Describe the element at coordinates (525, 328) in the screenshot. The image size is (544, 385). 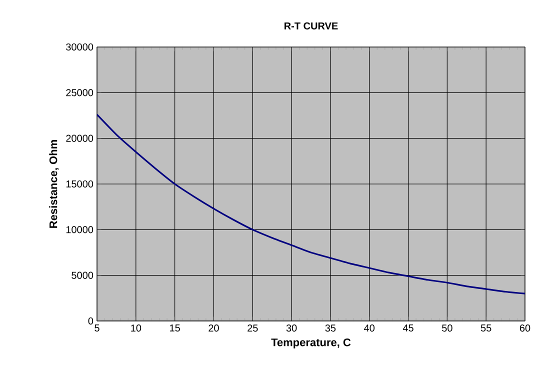
I see `x-tick-label: 60` at that location.